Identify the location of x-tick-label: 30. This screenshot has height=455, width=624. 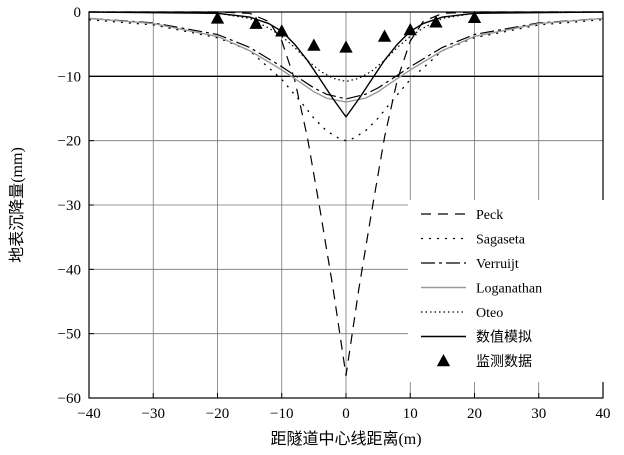
(538, 414).